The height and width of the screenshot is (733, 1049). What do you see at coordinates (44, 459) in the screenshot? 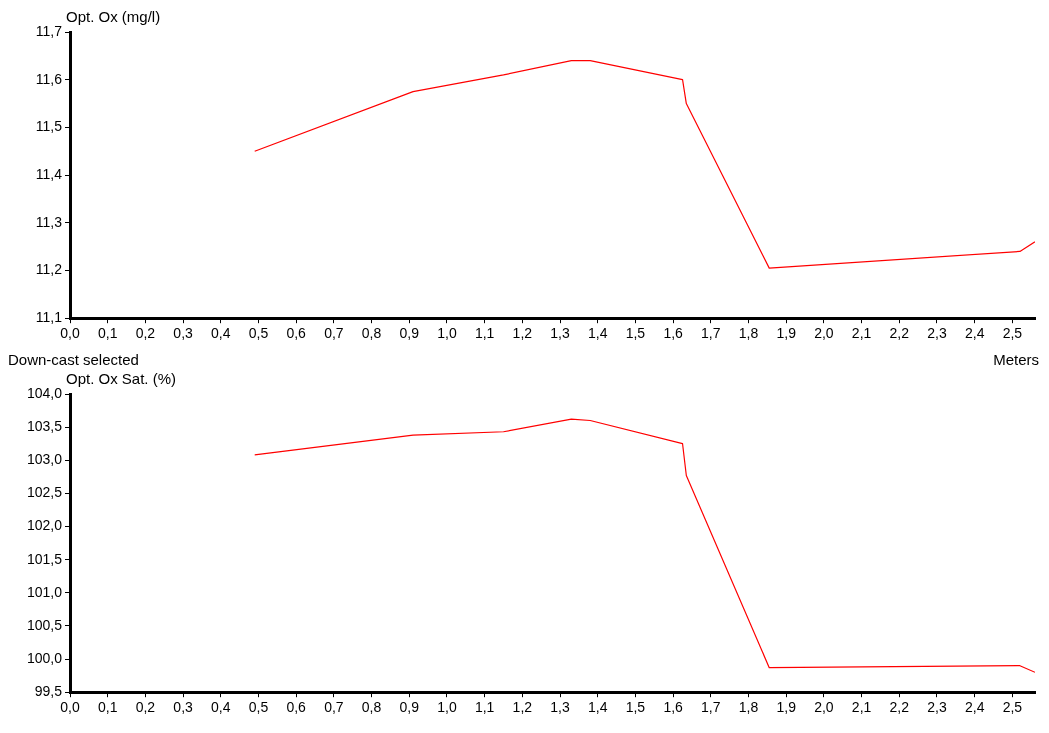
I see `y-tick-label: 103,0` at bounding box center [44, 459].